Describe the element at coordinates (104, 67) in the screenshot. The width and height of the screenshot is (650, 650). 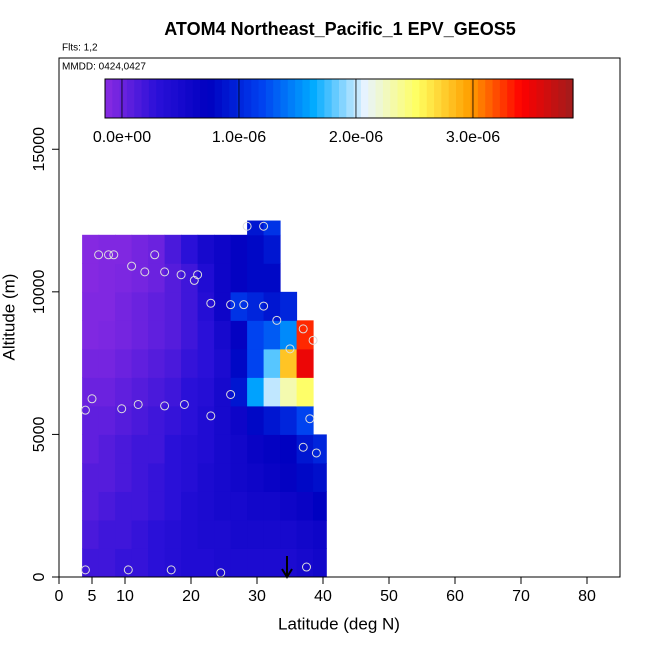
I see `dates-note: MMDD: 0424,0427` at that location.